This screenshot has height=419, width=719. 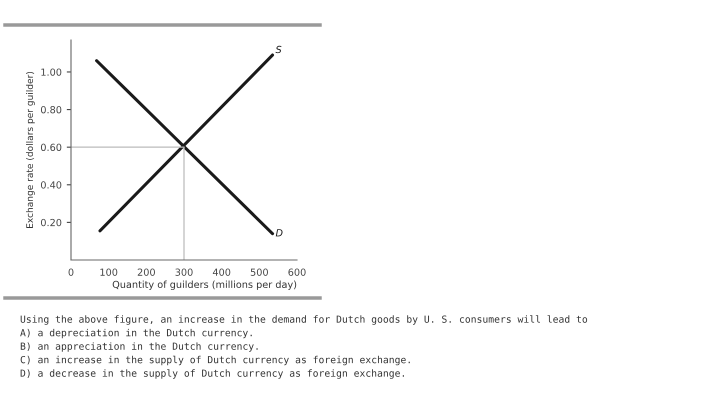 I want to click on x-tick-label: 0, so click(x=71, y=272).